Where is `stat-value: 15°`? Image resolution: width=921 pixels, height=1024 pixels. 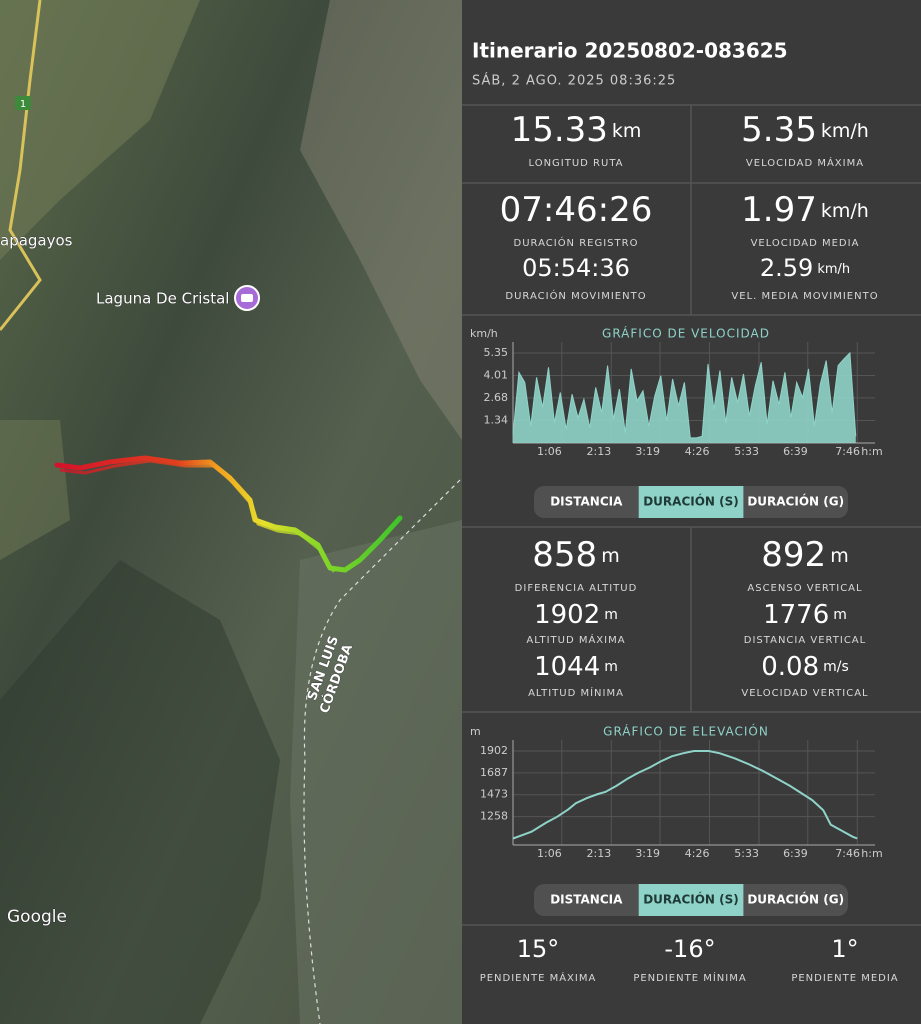 stat-value: 15° is located at coordinates (538, 949).